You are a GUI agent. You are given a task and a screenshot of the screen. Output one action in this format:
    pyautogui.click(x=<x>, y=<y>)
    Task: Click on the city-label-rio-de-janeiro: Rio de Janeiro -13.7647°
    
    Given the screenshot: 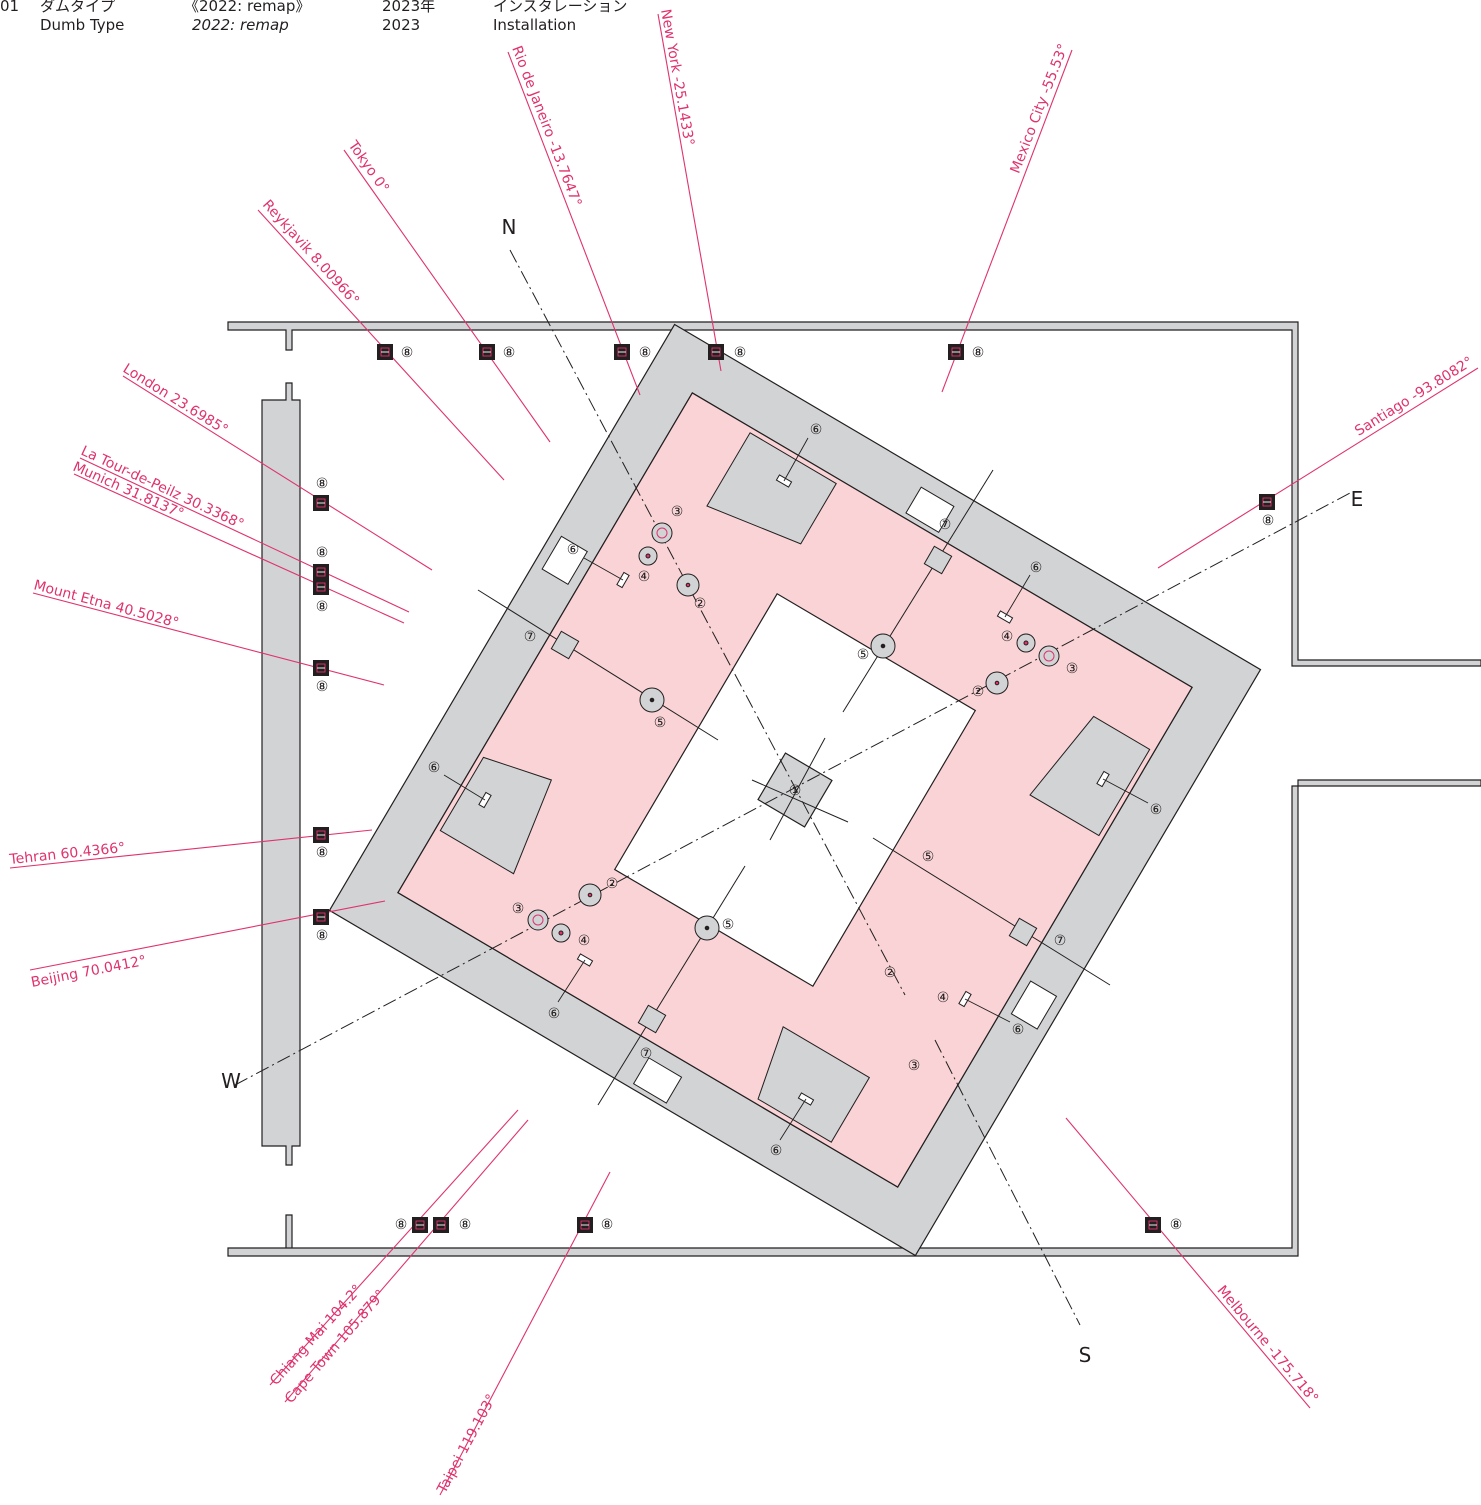 What is the action you would take?
    pyautogui.click(x=546, y=126)
    